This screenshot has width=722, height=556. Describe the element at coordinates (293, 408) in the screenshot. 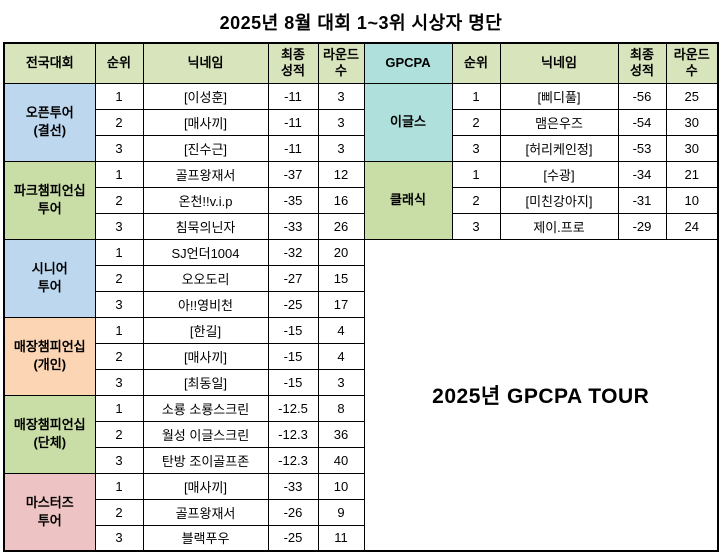

I see `final-score-cell: -12.5` at that location.